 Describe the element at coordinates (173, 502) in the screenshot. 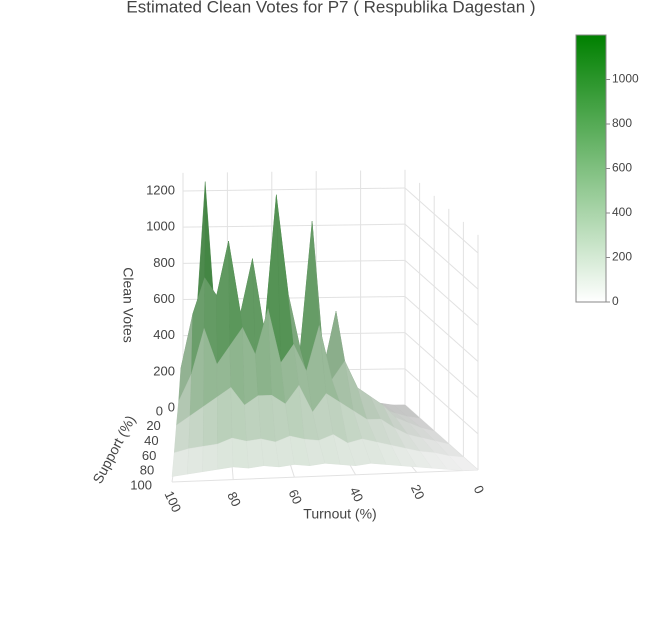

I see `x-tick-label: 100` at that location.